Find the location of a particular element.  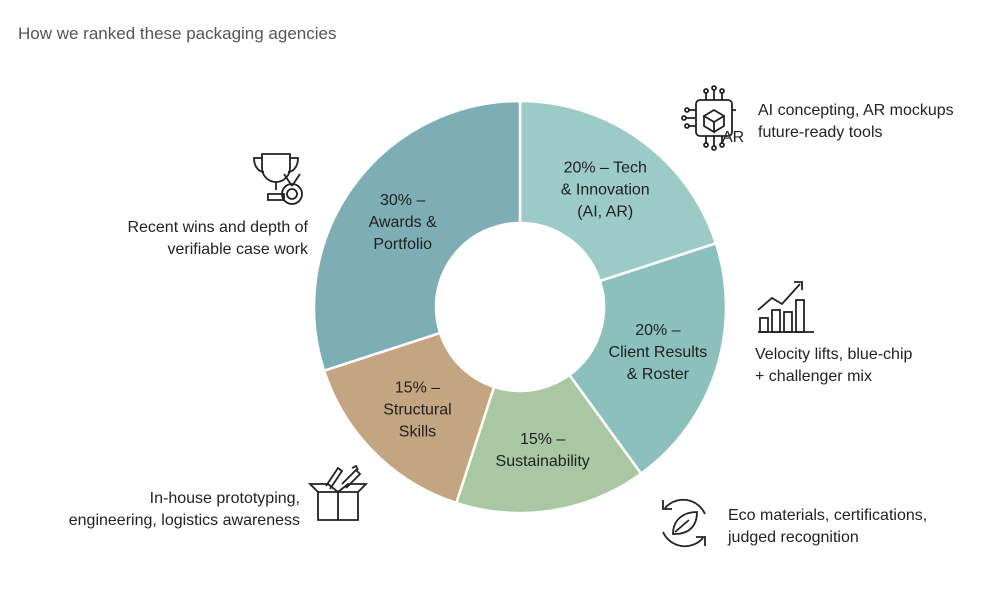

slice-label-line: Structural is located at coordinates (417, 410).